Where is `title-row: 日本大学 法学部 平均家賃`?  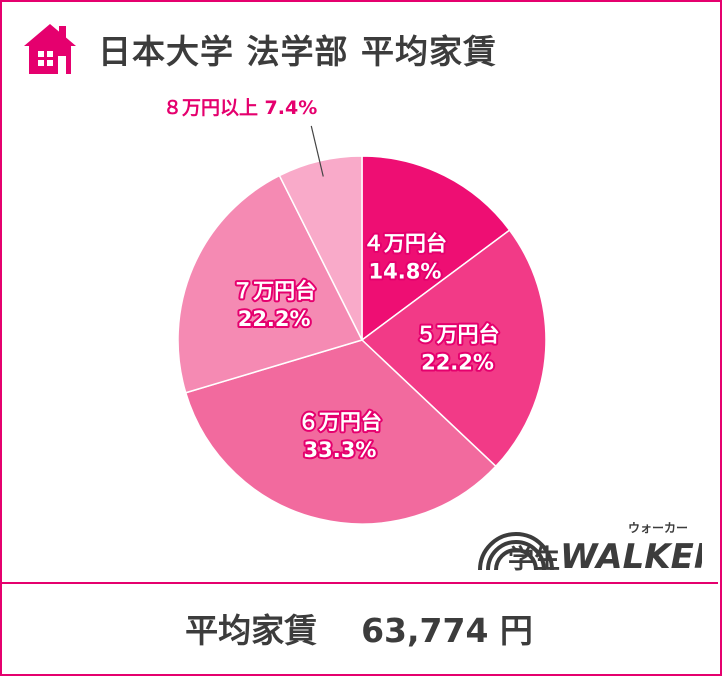
title-row: 日本大学 法学部 平均家賃 is located at coordinates (259, 49).